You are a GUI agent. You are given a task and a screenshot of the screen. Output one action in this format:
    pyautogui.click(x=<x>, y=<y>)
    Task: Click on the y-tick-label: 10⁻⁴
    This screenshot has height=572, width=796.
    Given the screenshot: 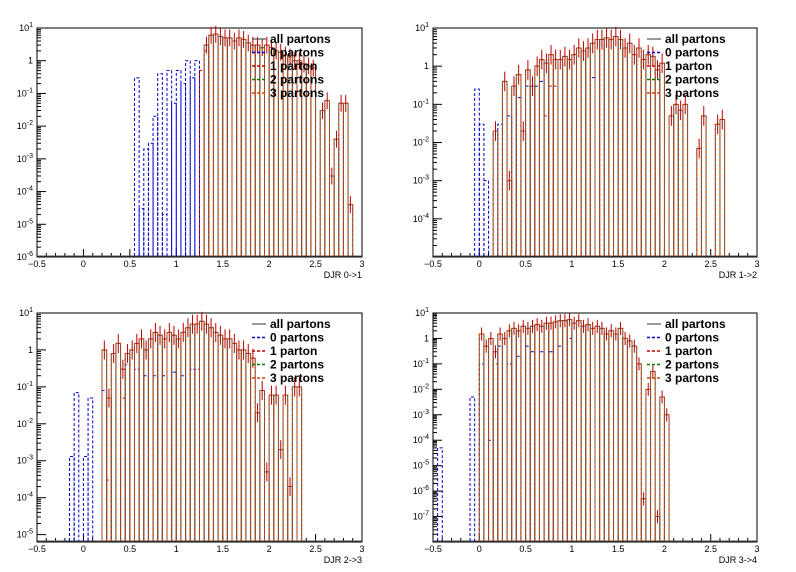 What is the action you would take?
    pyautogui.click(x=421, y=218)
    